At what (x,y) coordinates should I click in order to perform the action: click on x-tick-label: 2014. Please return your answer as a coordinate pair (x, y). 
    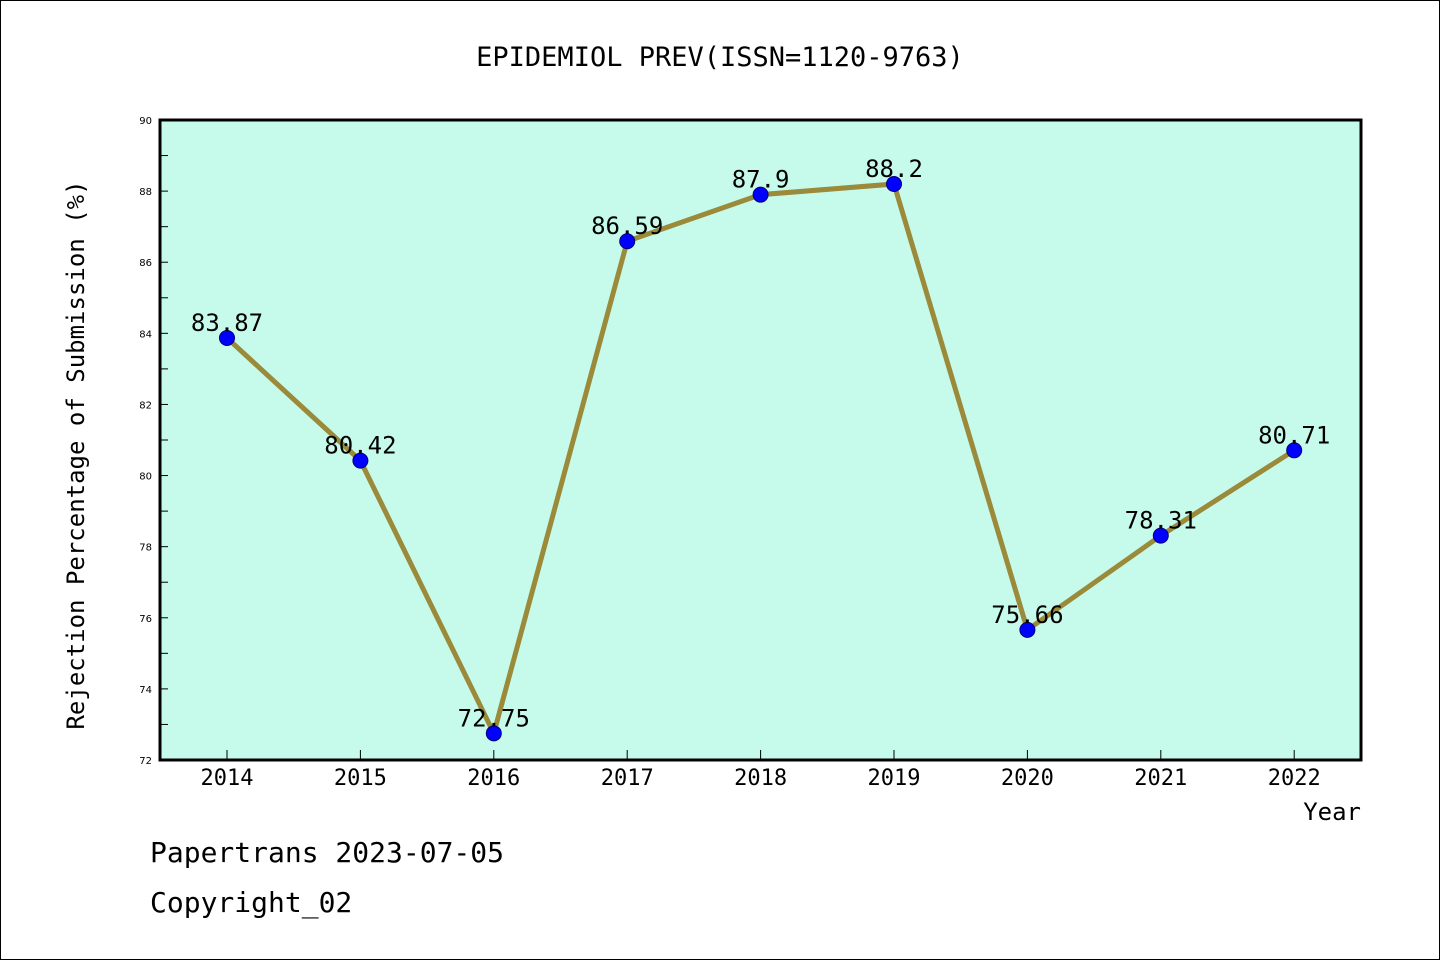
    Looking at the image, I should click on (227, 778).